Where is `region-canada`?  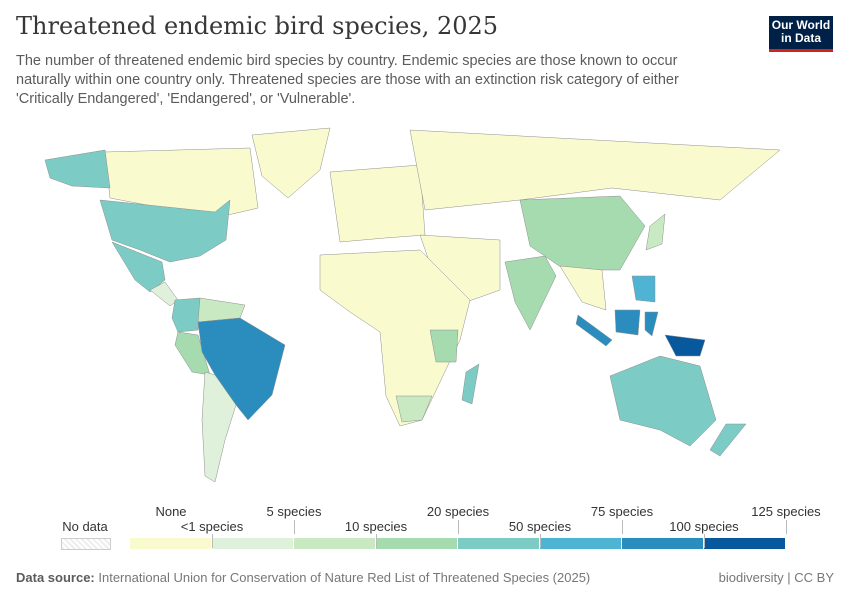 region-canada is located at coordinates (181, 183).